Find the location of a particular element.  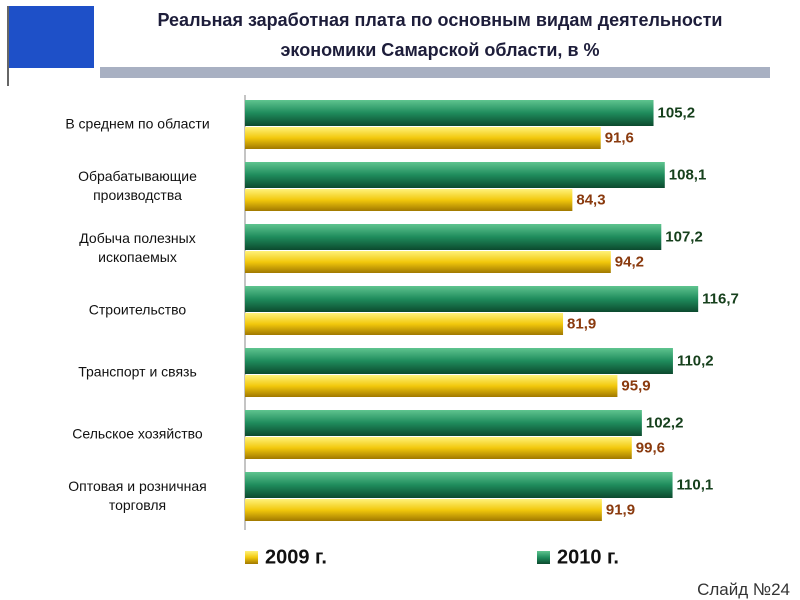

data-label: 99,6 is located at coordinates (650, 448).